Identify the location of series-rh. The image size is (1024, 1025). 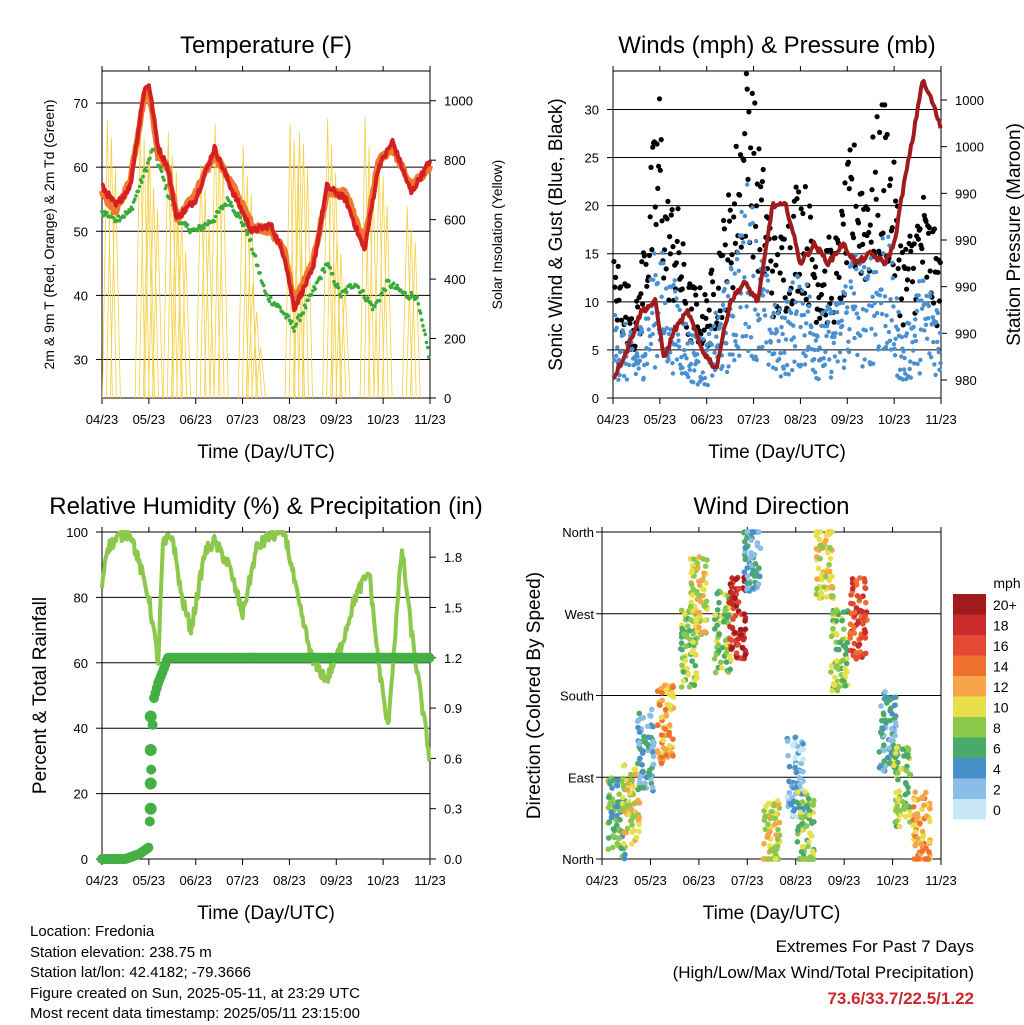
(266, 646).